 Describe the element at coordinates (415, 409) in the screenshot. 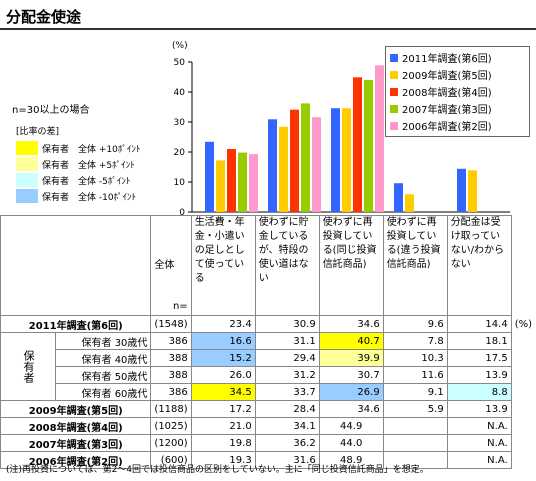

I see `data-cell: 5.9` at that location.